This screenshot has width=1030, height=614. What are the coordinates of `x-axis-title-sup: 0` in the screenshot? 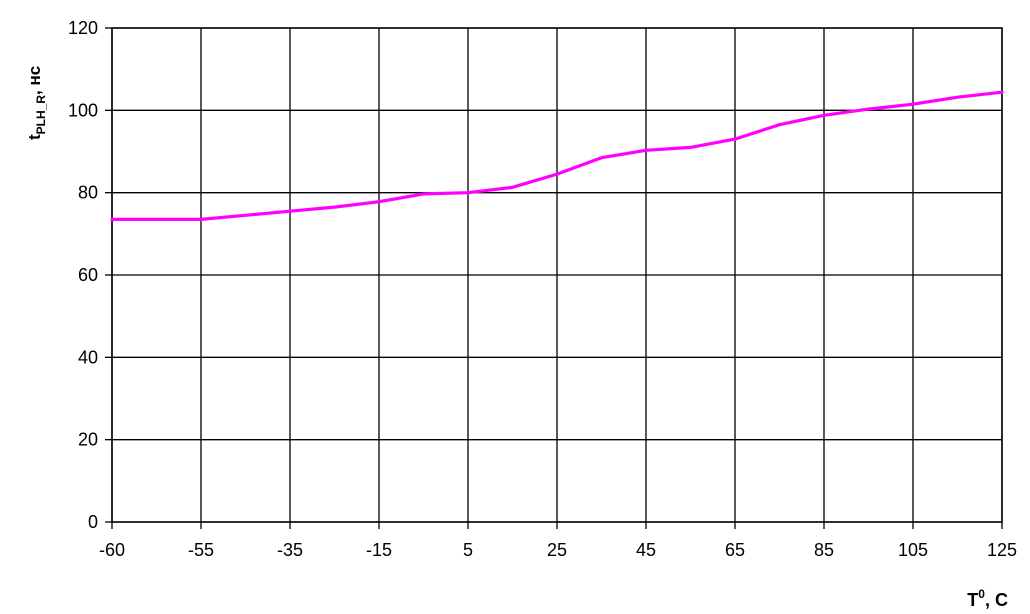 It's located at (981, 594).